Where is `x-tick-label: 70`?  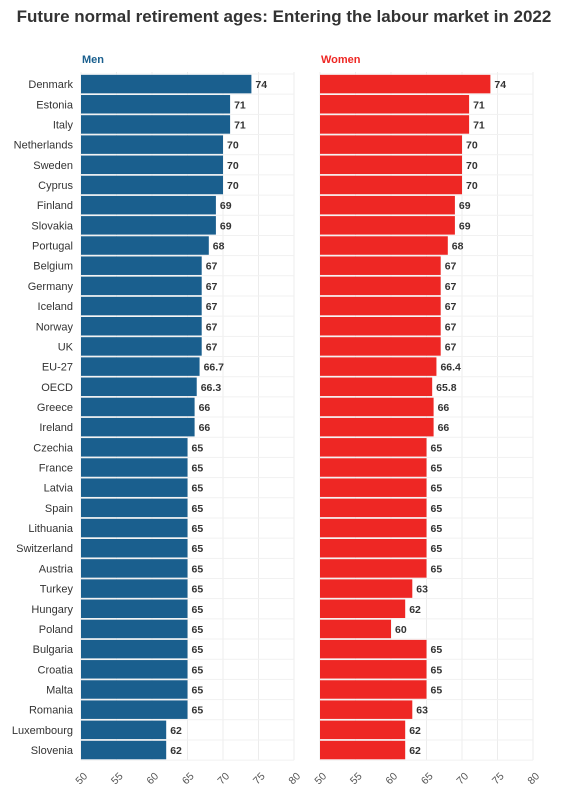
x-tick-label: 70 is located at coordinates (223, 778).